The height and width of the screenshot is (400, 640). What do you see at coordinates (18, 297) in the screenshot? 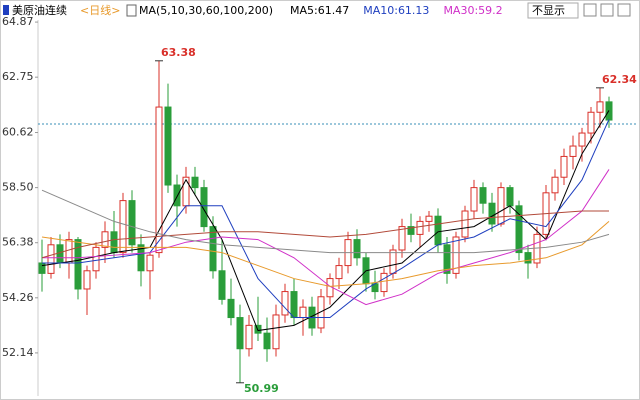
I see `y-tick-label: 54.26` at bounding box center [18, 297].